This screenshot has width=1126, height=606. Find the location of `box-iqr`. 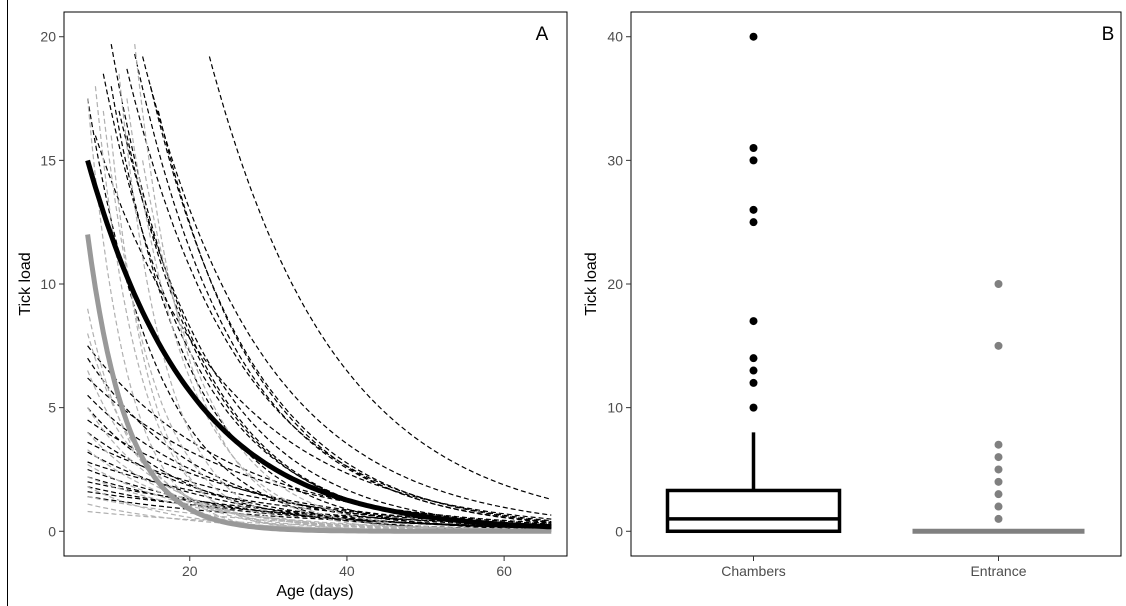

box-iqr is located at coordinates (753, 511).